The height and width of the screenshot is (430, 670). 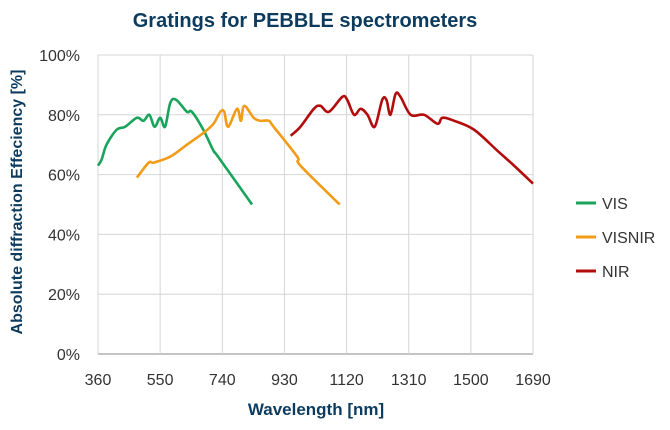 What do you see at coordinates (284, 380) in the screenshot?
I see `x-tick-label: 930` at bounding box center [284, 380].